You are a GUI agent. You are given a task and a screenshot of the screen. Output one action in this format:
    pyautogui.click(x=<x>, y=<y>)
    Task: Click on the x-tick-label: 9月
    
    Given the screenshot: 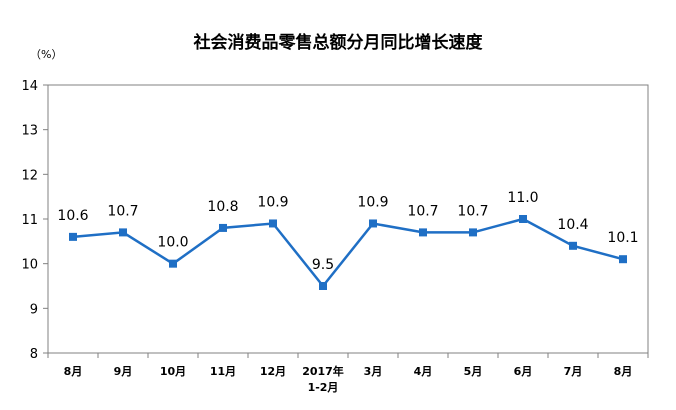 What is the action you would take?
    pyautogui.click(x=123, y=371)
    